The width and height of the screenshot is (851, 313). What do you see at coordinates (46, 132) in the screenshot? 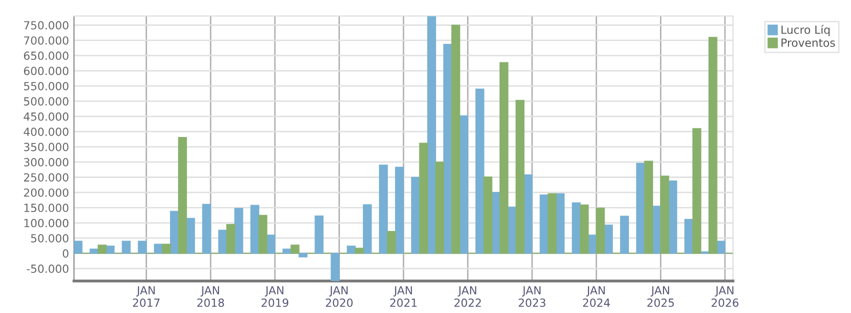
I see `y-tick-label: 400.000` at bounding box center [46, 132].